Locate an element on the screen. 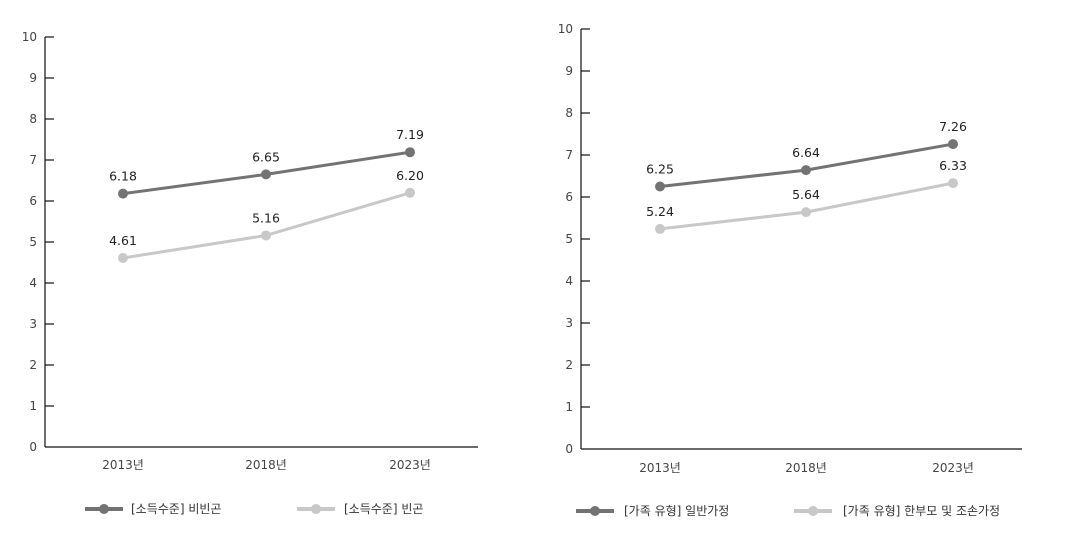  data-label: 5.64 is located at coordinates (806, 194).